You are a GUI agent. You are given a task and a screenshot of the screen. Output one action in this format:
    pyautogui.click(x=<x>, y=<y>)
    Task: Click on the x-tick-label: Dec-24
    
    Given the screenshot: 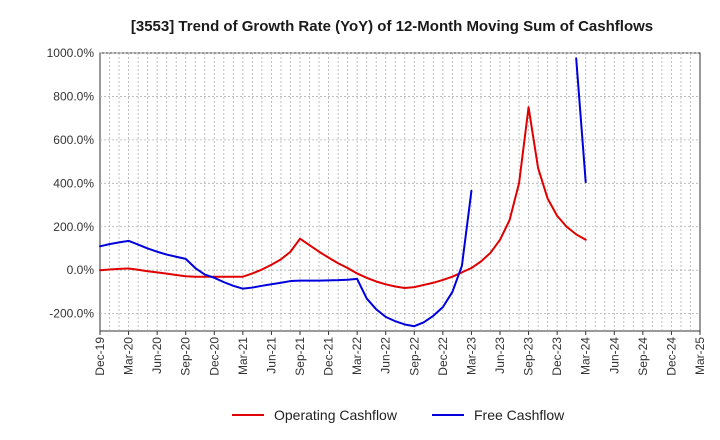 What is the action you would take?
    pyautogui.click(x=671, y=356)
    